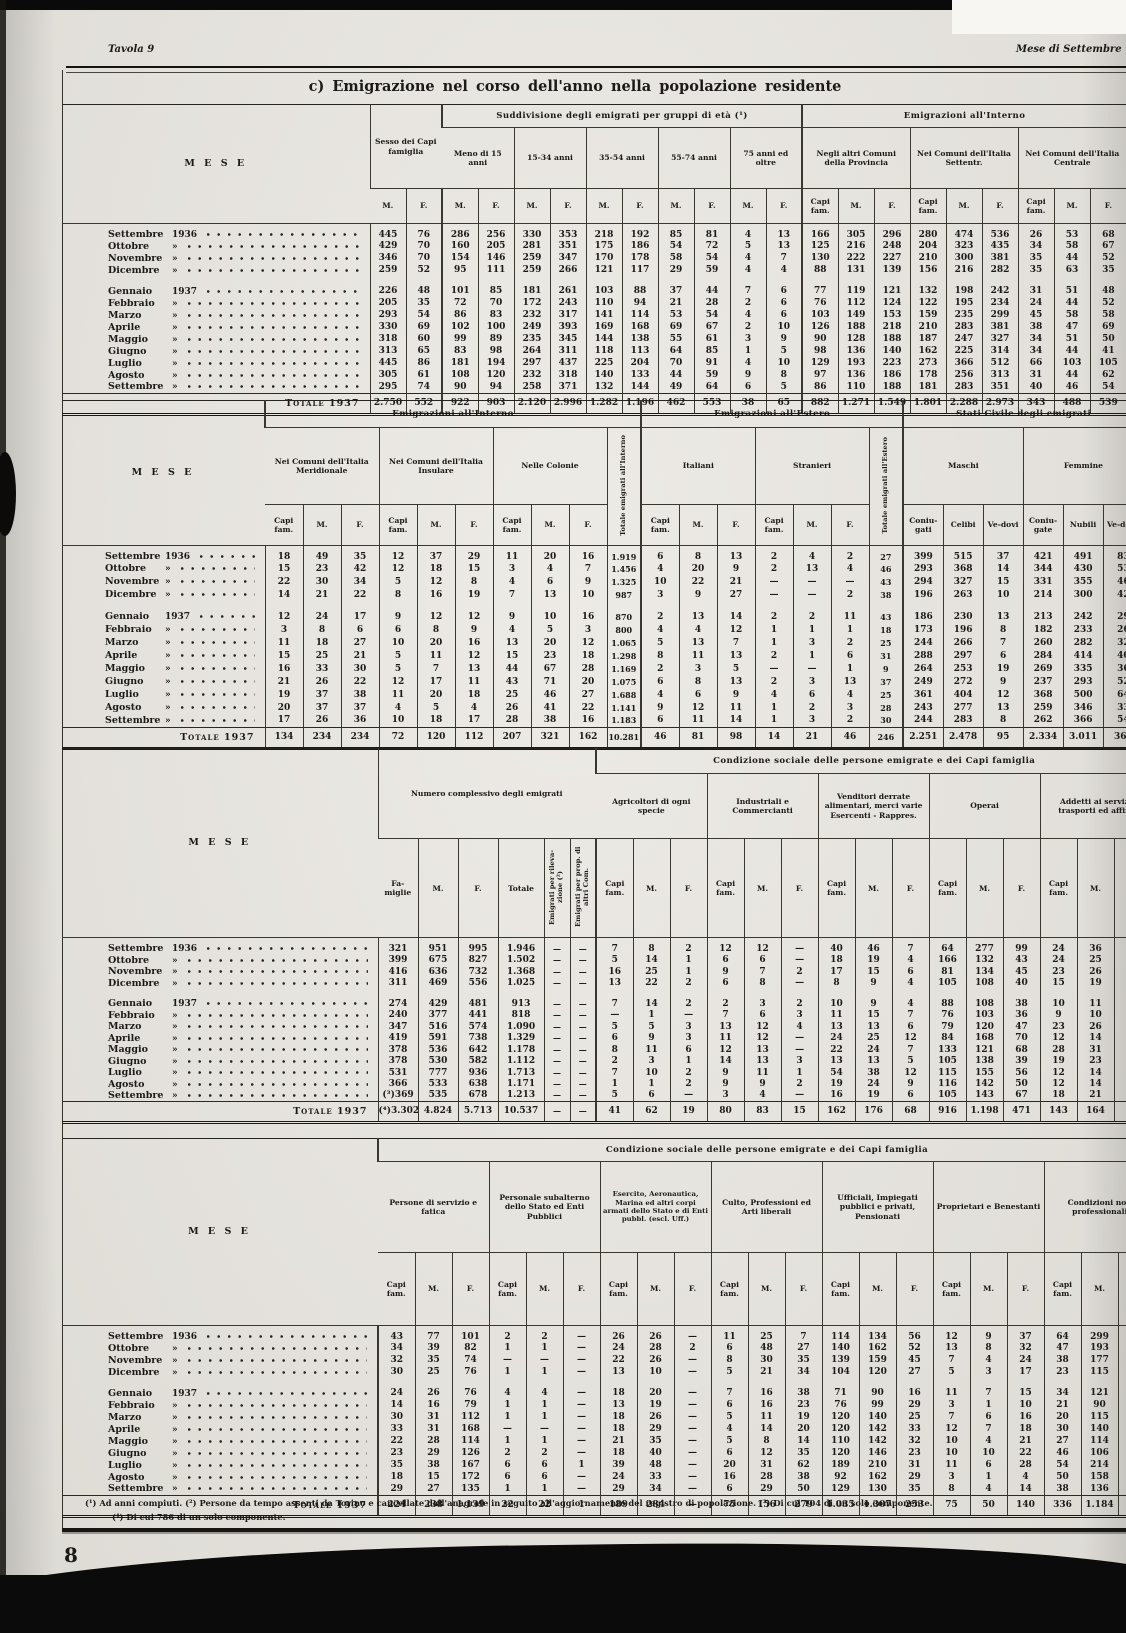 This screenshot has width=1126, height=1633. What do you see at coordinates (321, 737) in the screenshot?
I see `value-cell: 234` at bounding box center [321, 737].